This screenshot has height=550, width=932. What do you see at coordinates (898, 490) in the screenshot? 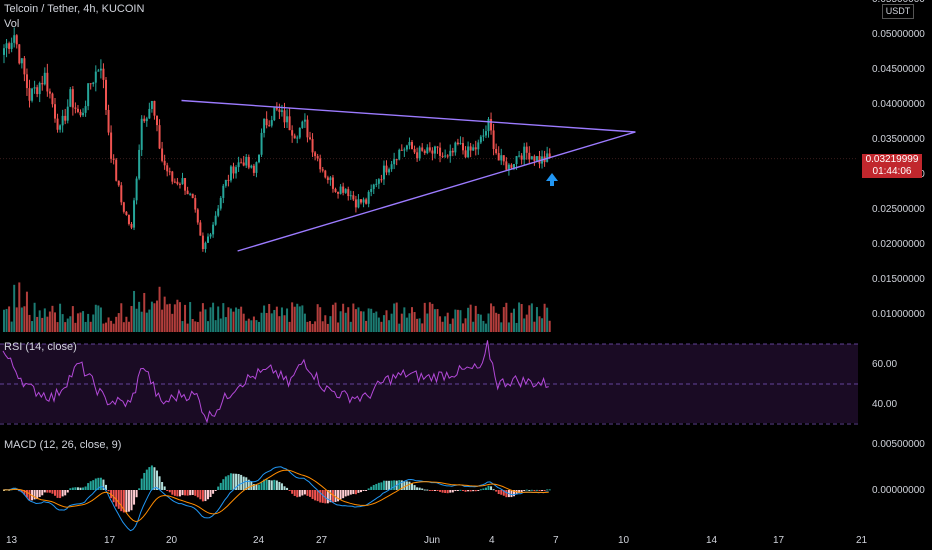
I see `macd-tick-label: 0.00000000` at bounding box center [898, 490].